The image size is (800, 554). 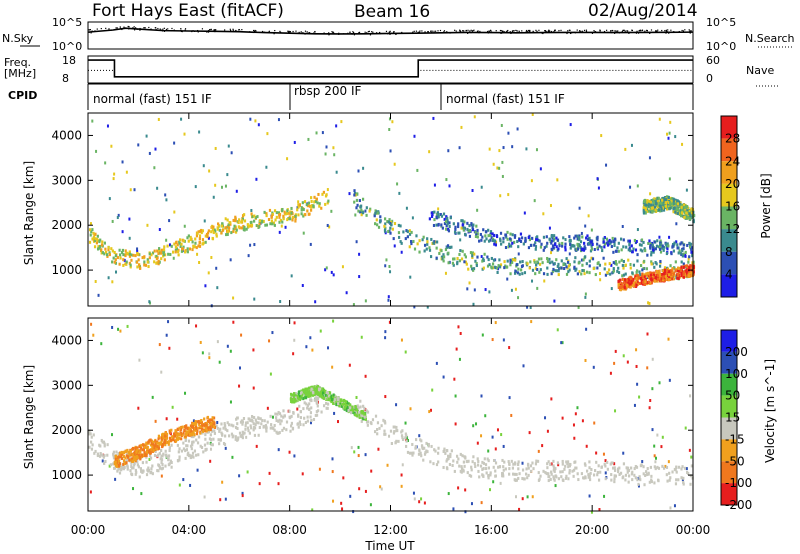 What do you see at coordinates (289, 530) in the screenshot?
I see `time-tick-label: 08:00` at bounding box center [289, 530].